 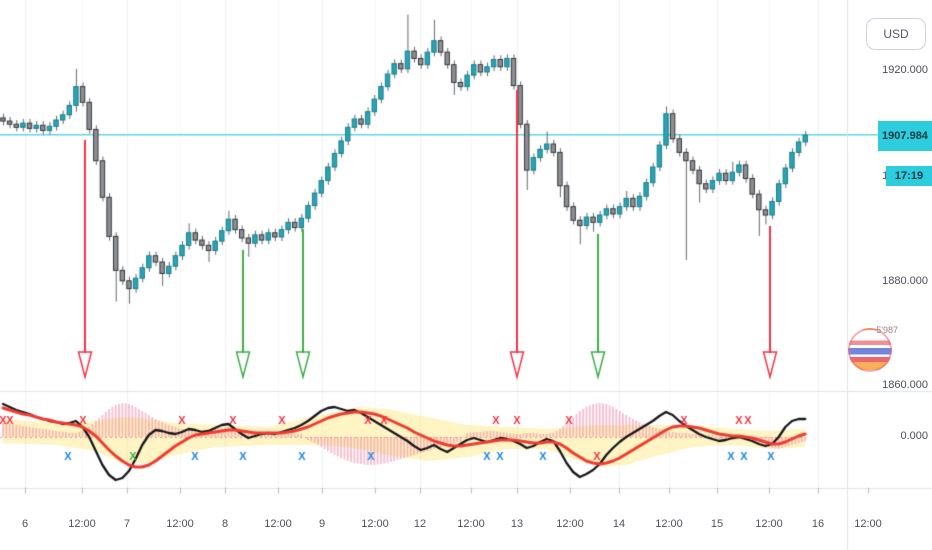 I want to click on broker-logo: 5'987, so click(x=872, y=350).